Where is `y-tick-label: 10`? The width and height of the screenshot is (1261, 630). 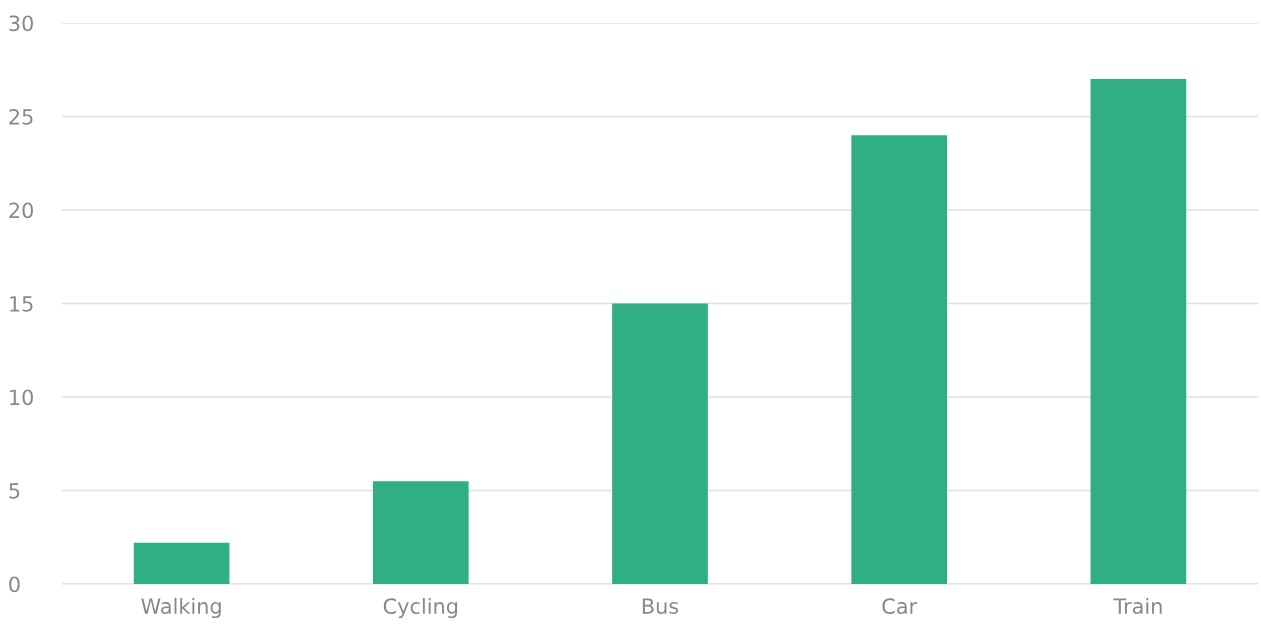
y-tick-label: 10 is located at coordinates (21, 397).